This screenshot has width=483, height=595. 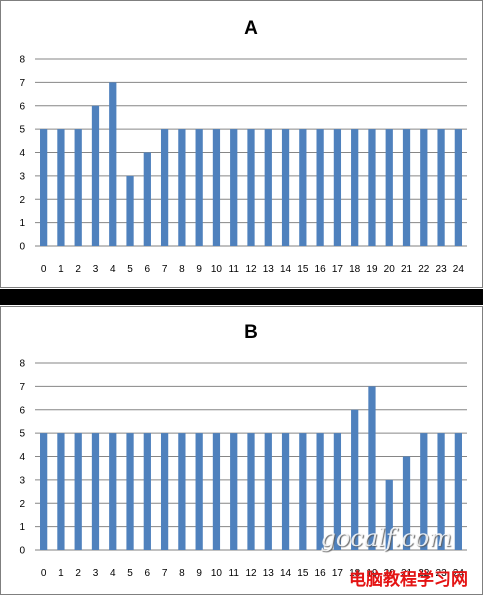 I want to click on x-tick-label: 1, so click(x=61, y=269).